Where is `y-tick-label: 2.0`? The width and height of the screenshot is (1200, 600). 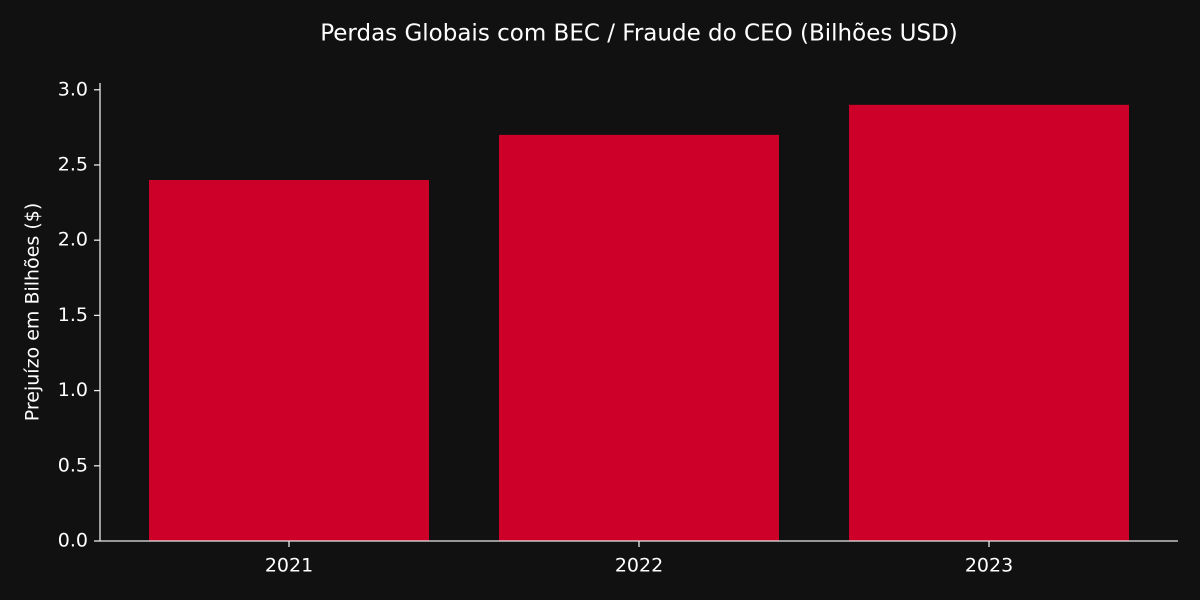
y-tick-label: 2.0 is located at coordinates (73, 240).